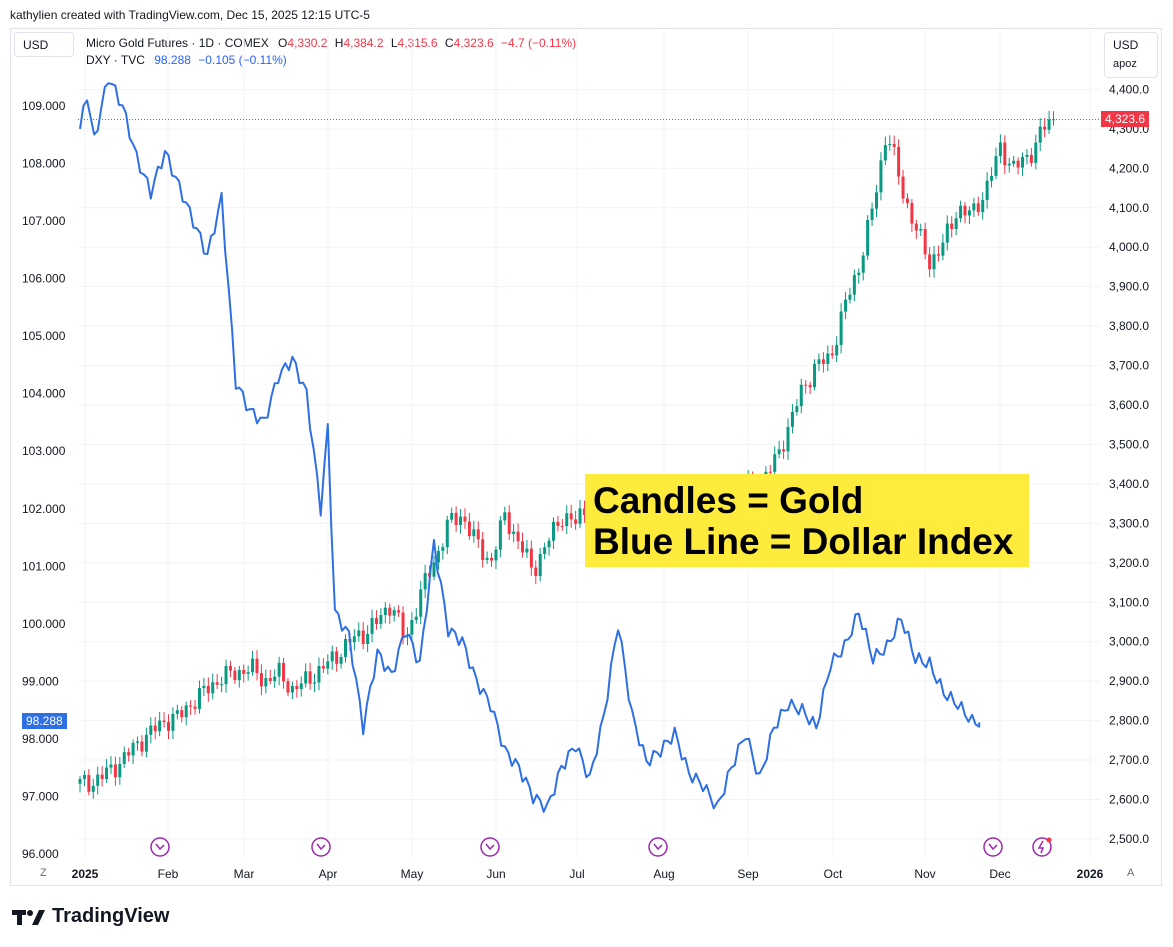 This screenshot has height=947, width=1173. I want to click on dxy-change: −0.105 (−0.11%), so click(242, 60).